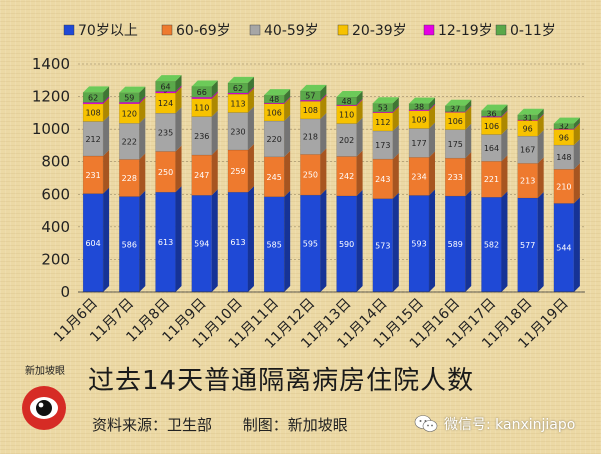 The image size is (601, 454). I want to click on legend-label: 0-11岁, so click(533, 31).